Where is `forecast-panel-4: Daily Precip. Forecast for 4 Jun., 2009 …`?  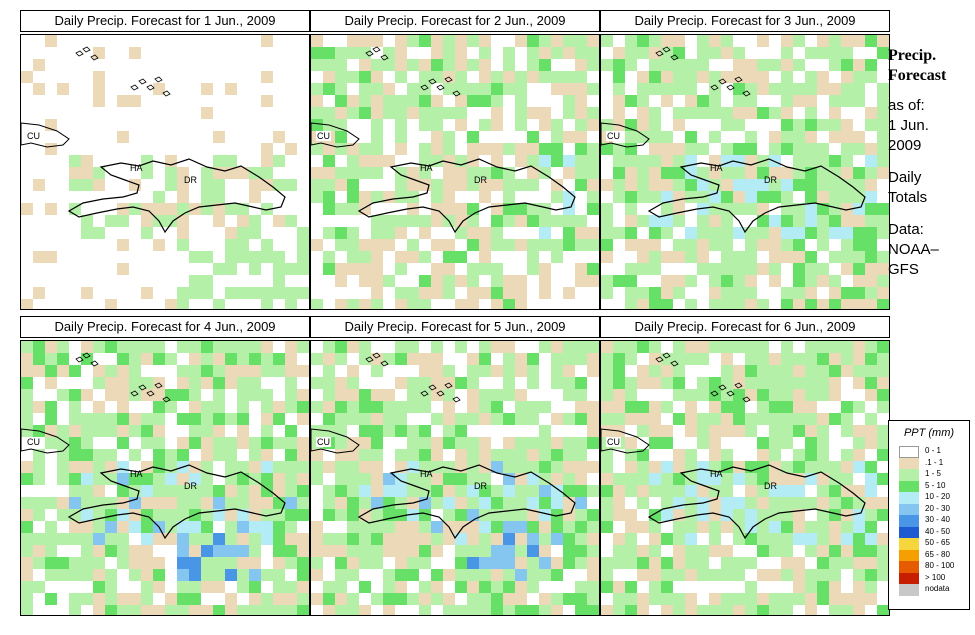 forecast-panel-4: Daily Precip. Forecast for 4 Jun., 2009 … is located at coordinates (165, 466).